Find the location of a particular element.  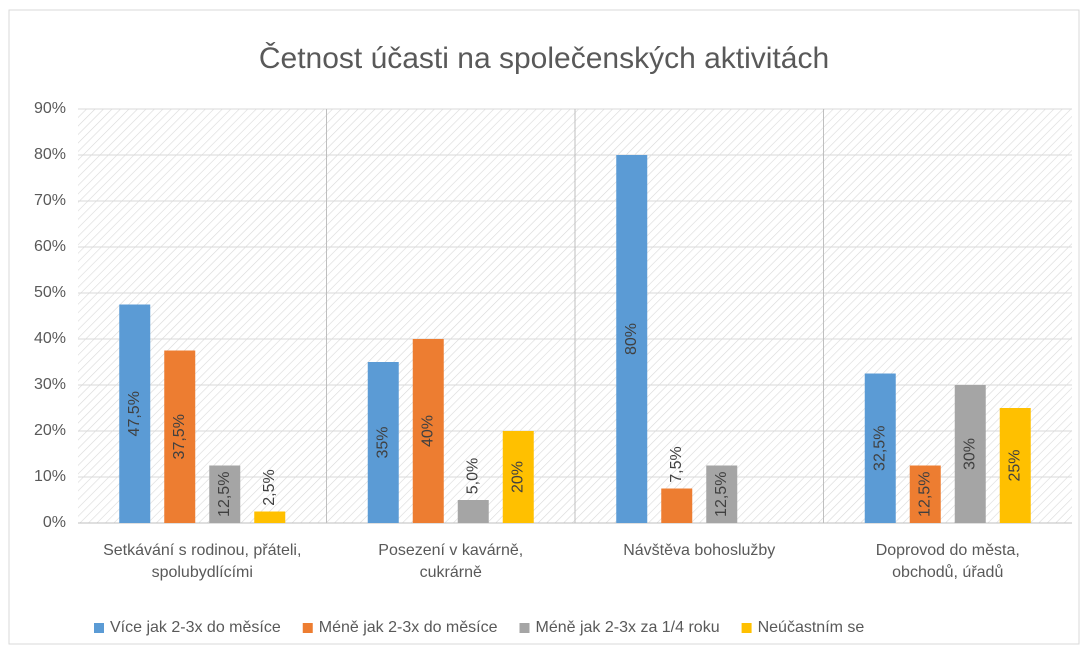

data-label: 37,5% is located at coordinates (179, 436).